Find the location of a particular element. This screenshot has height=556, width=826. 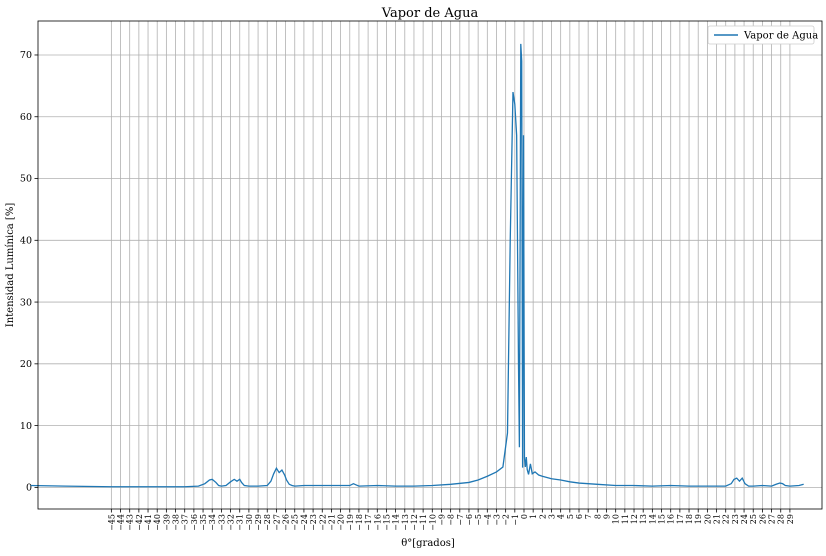

x-tick-label: −21 is located at coordinates (331, 522).